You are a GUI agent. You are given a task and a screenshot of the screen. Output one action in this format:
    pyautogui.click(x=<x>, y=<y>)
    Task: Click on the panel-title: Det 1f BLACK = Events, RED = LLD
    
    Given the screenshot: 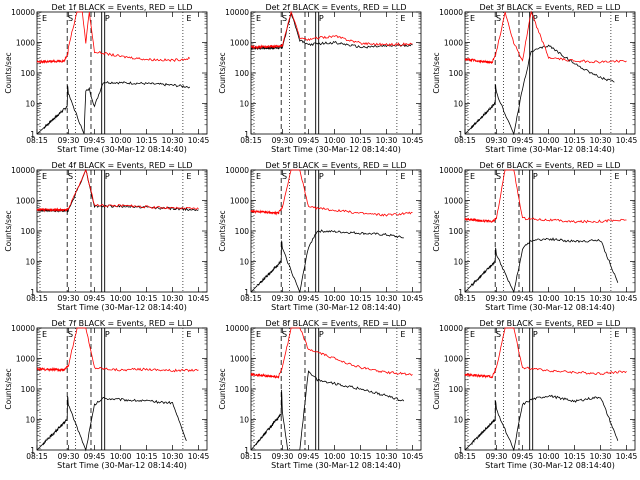 What is the action you would take?
    pyautogui.click(x=121, y=7)
    